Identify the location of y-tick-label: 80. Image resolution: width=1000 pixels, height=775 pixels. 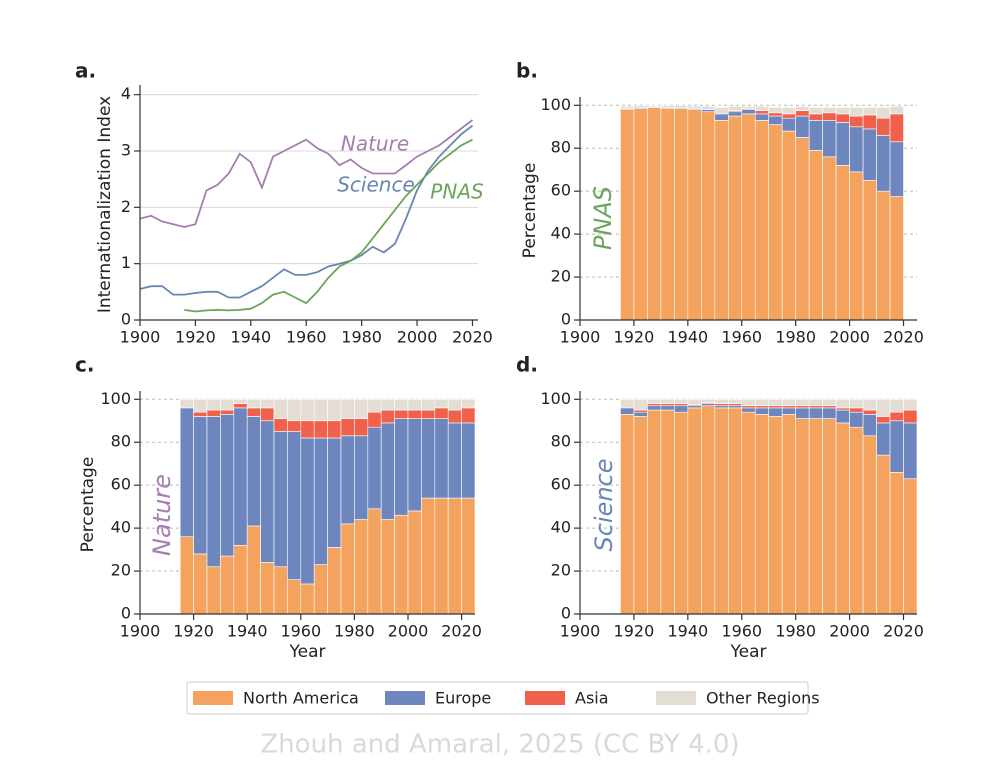
(561, 147).